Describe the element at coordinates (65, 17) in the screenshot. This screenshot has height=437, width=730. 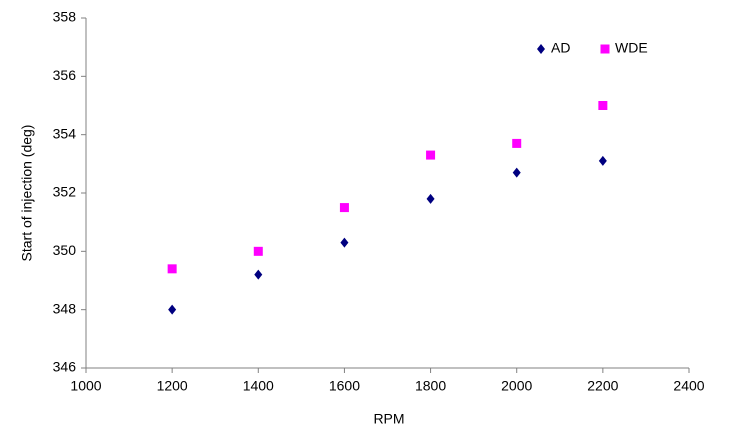
I see `y-tick-label: 358` at that location.